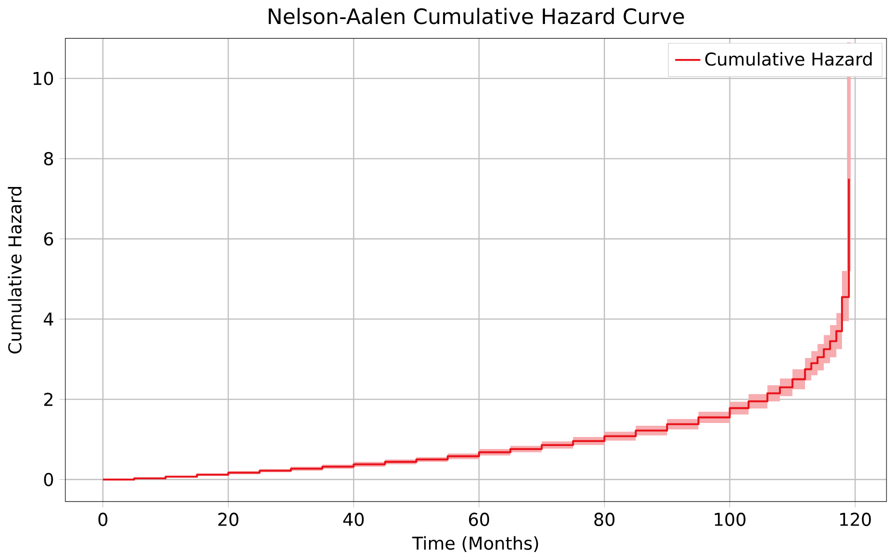 This screenshot has height=560, width=893. Describe the element at coordinates (730, 519) in the screenshot. I see `x-tick-label: 100` at that location.